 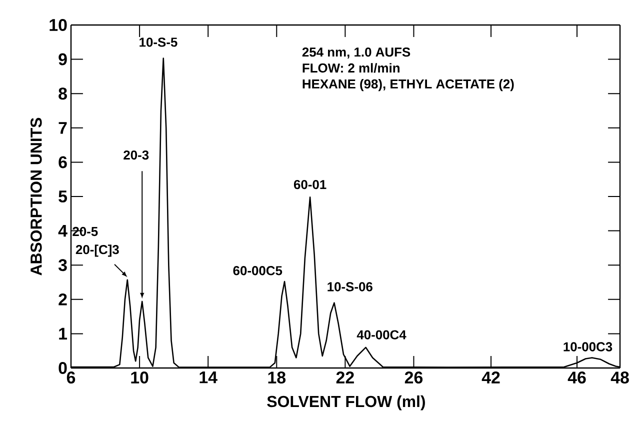 What do you see at coordinates (63, 196) in the screenshot?
I see `y-tick-label: 5` at bounding box center [63, 196].